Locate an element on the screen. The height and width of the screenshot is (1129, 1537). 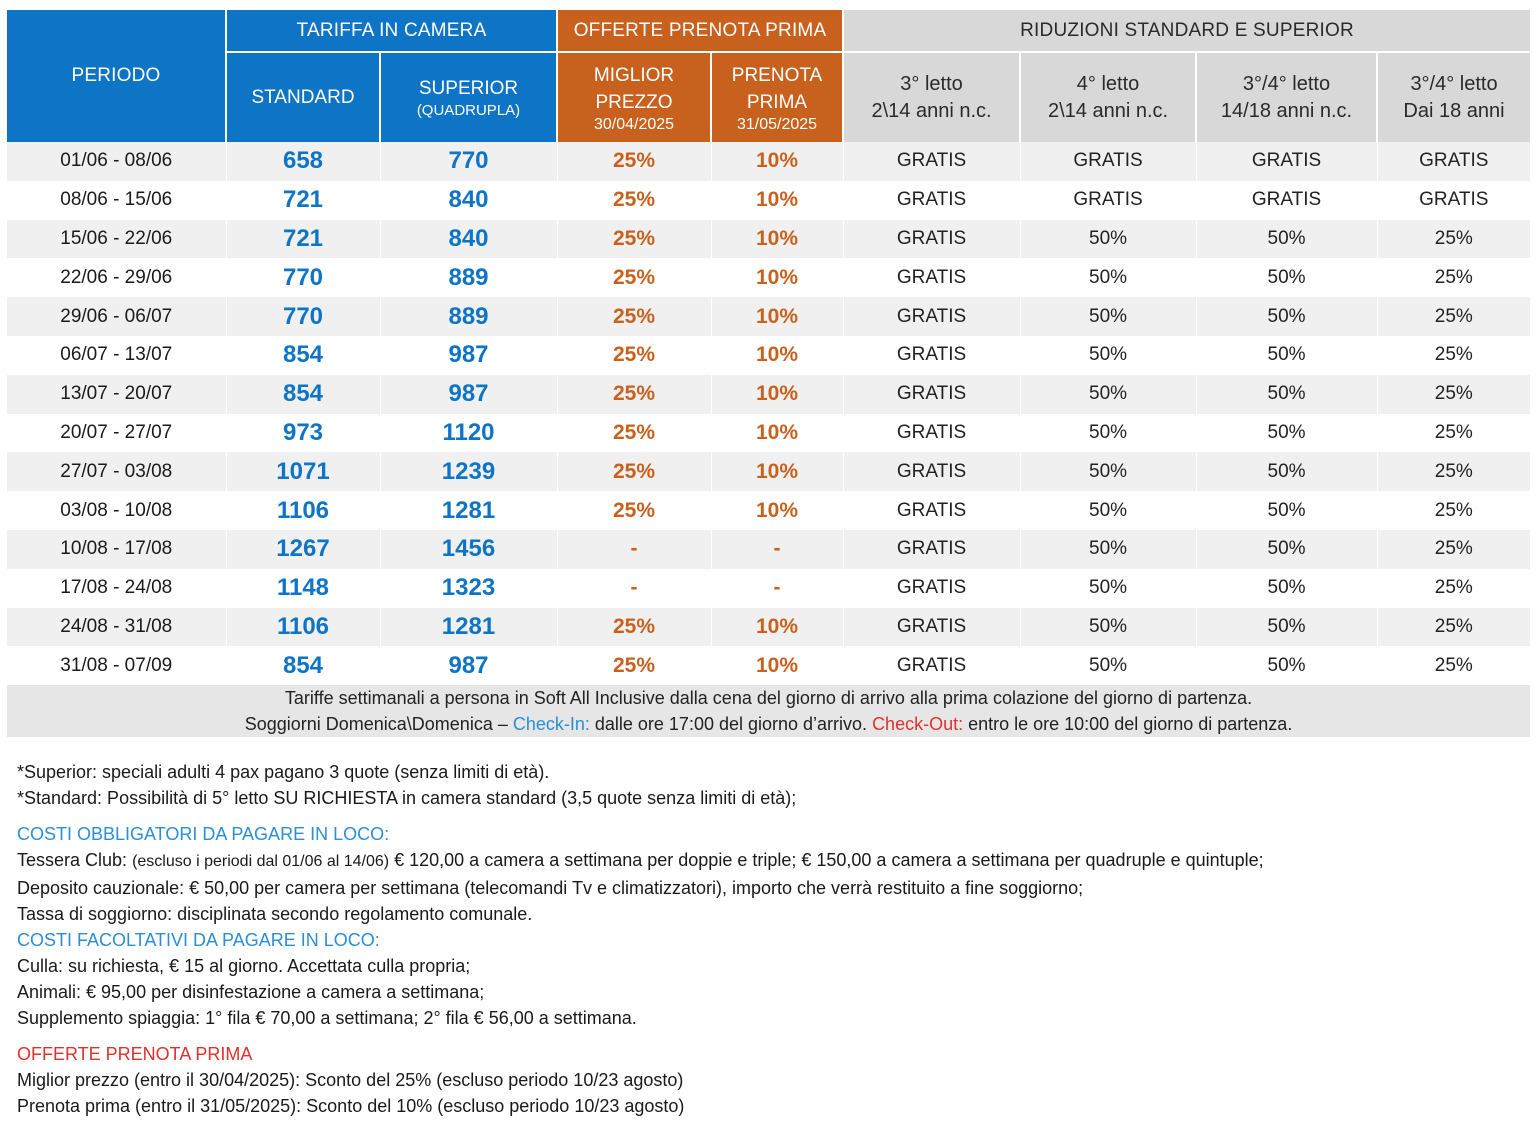
checkin-label: Check-In: is located at coordinates (551, 724).